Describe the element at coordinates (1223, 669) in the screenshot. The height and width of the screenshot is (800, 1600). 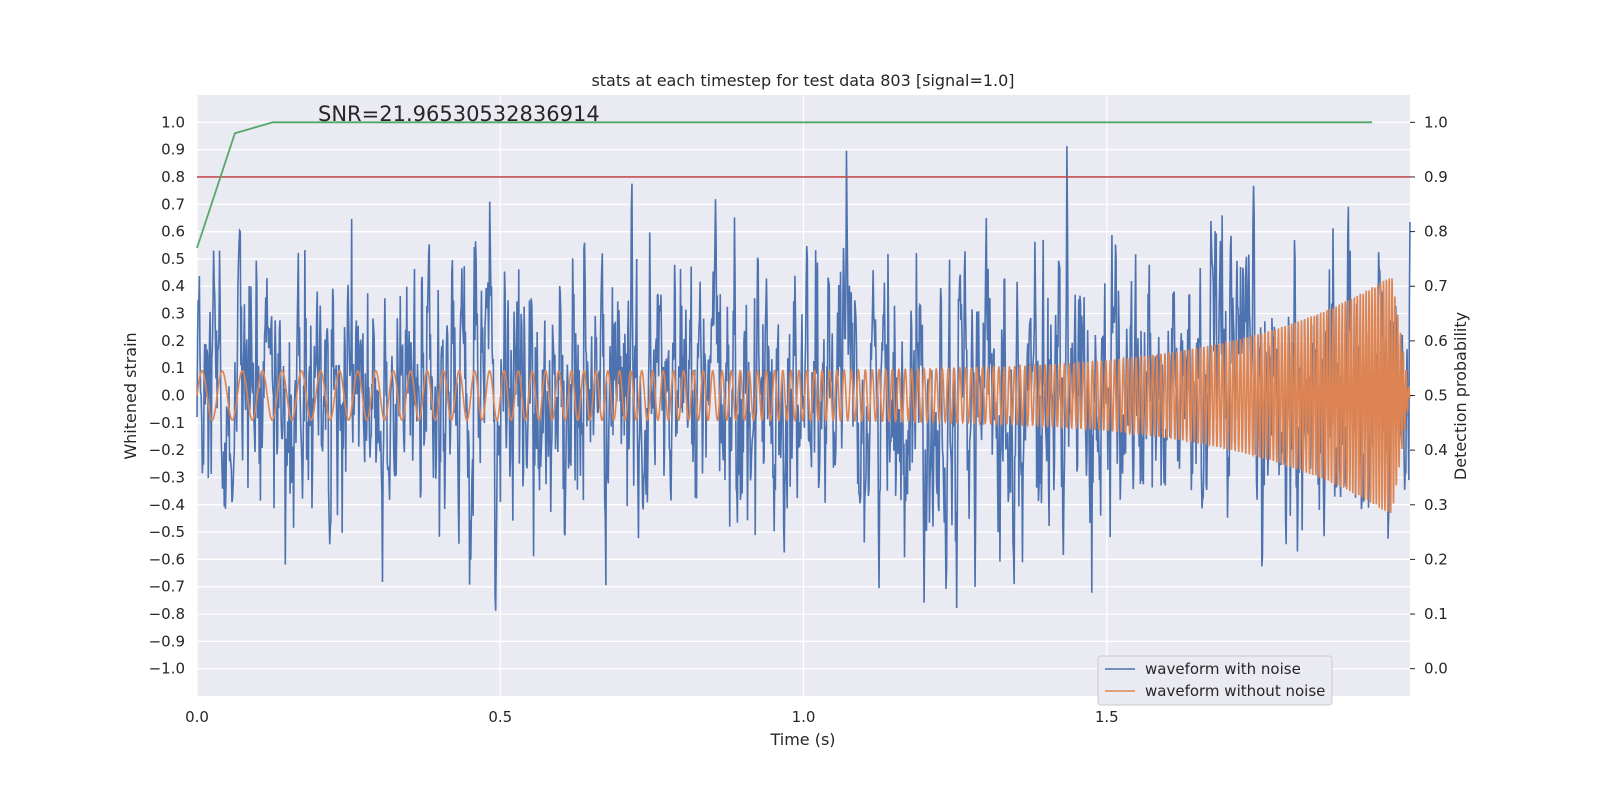
I see `legend-label-waveform-with-noise: waveform with noise` at that location.